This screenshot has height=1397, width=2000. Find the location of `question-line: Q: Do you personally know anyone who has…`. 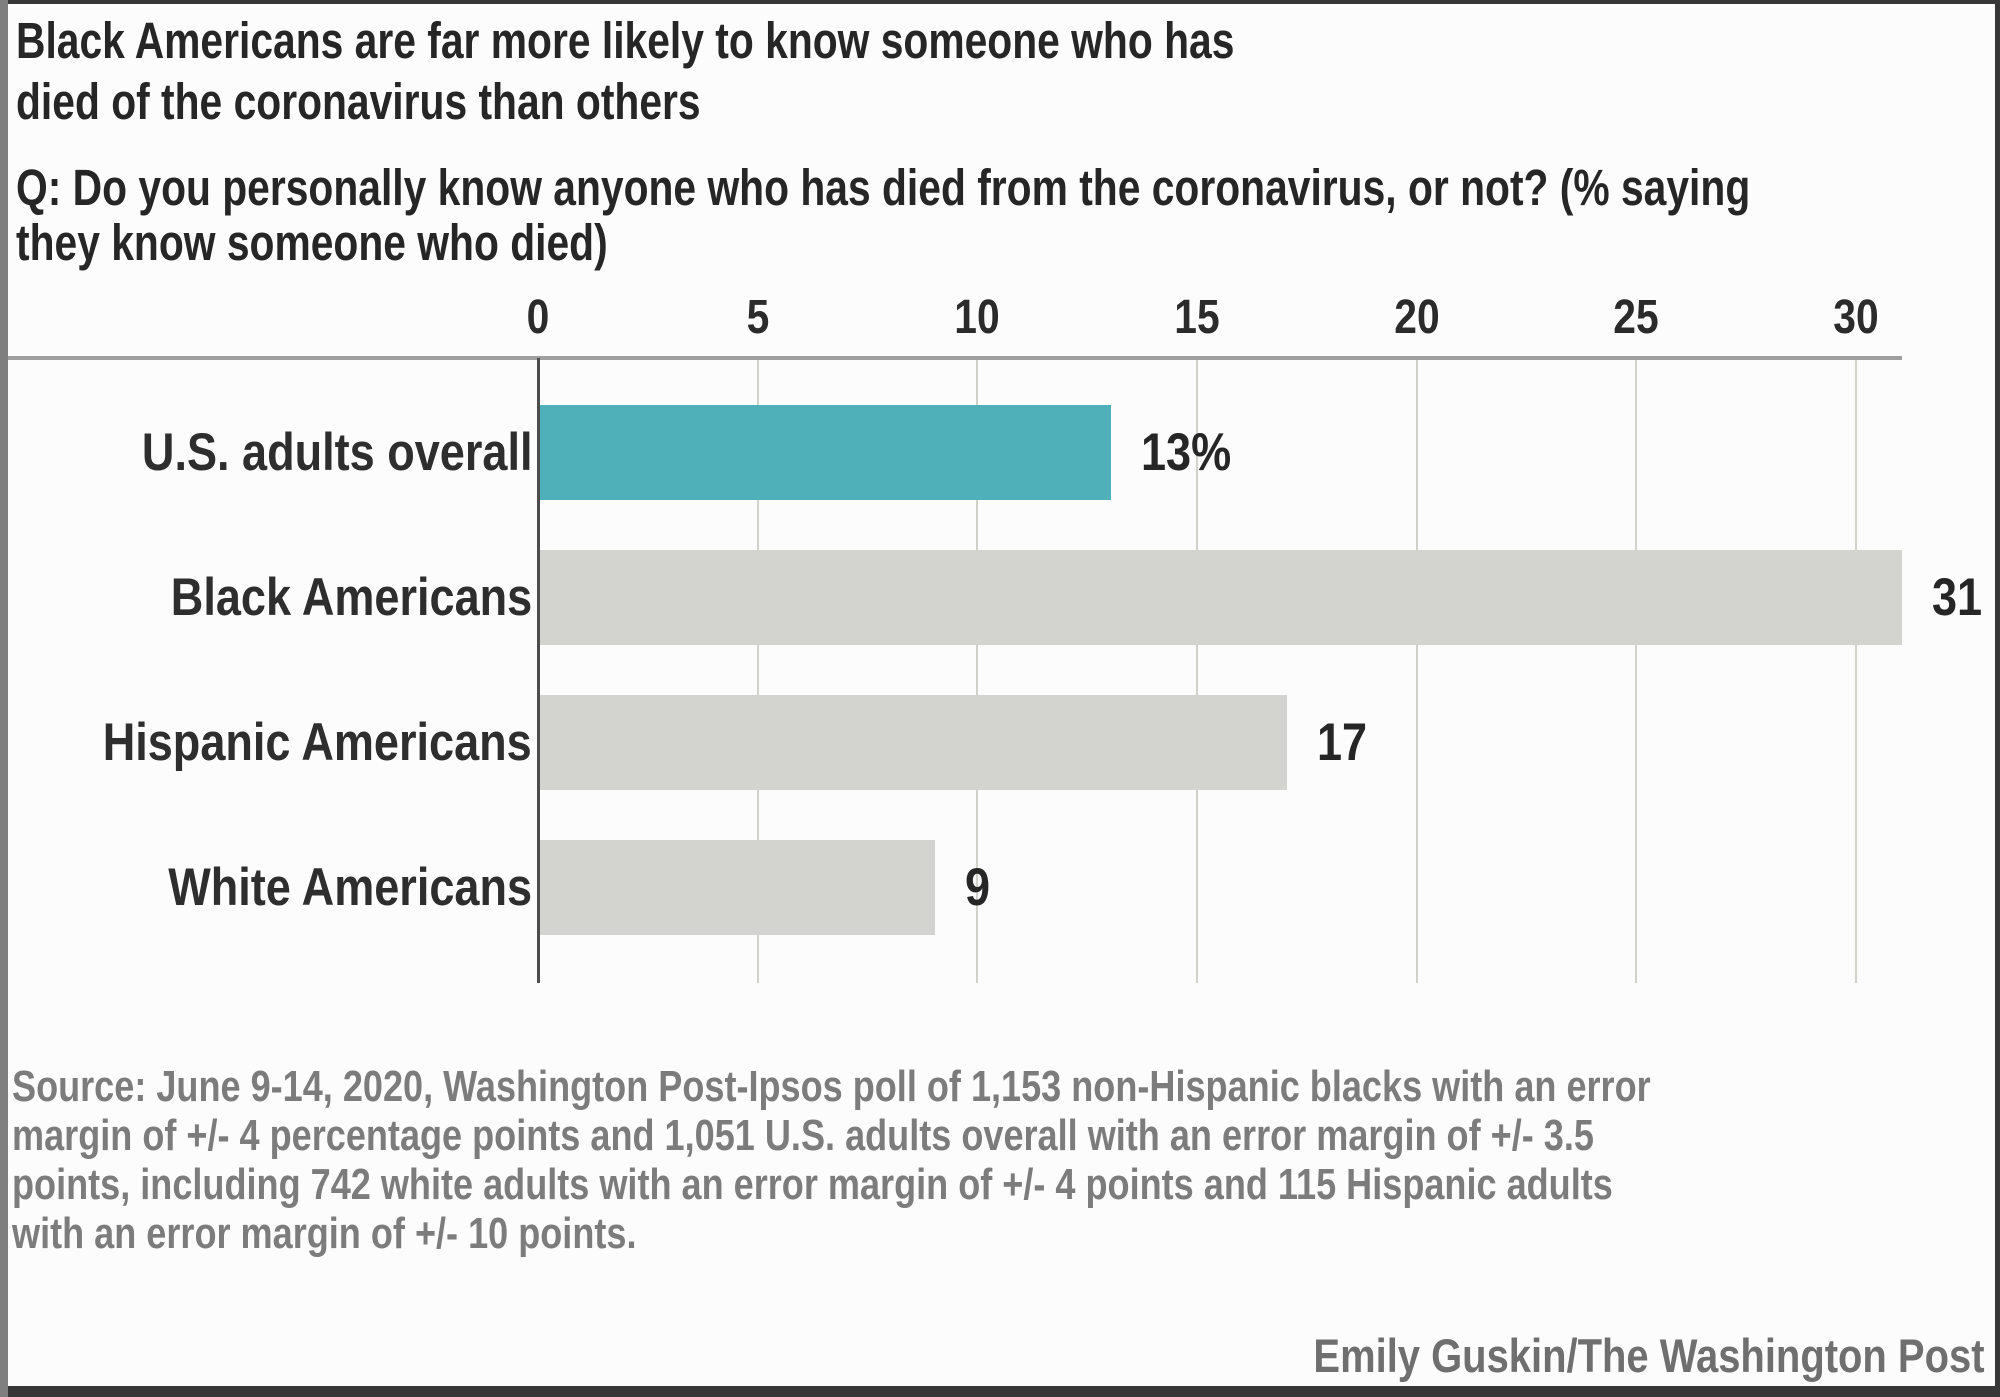

question-line: Q: Do you personally know anyone who has… is located at coordinates (883, 187).